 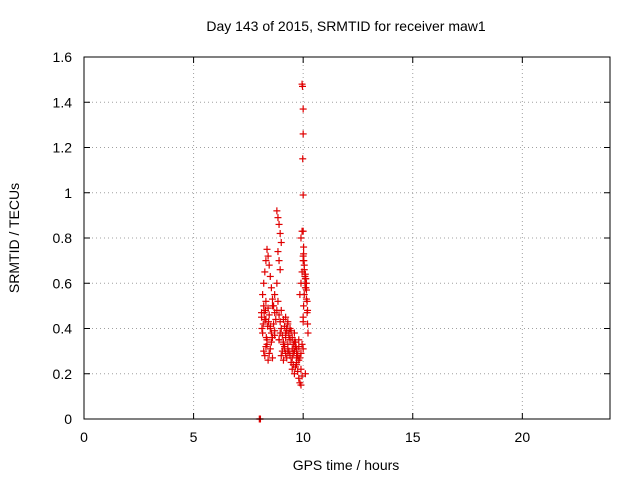 What do you see at coordinates (14, 238) in the screenshot?
I see `y-axis-title: SRMTID / TECUs` at bounding box center [14, 238].